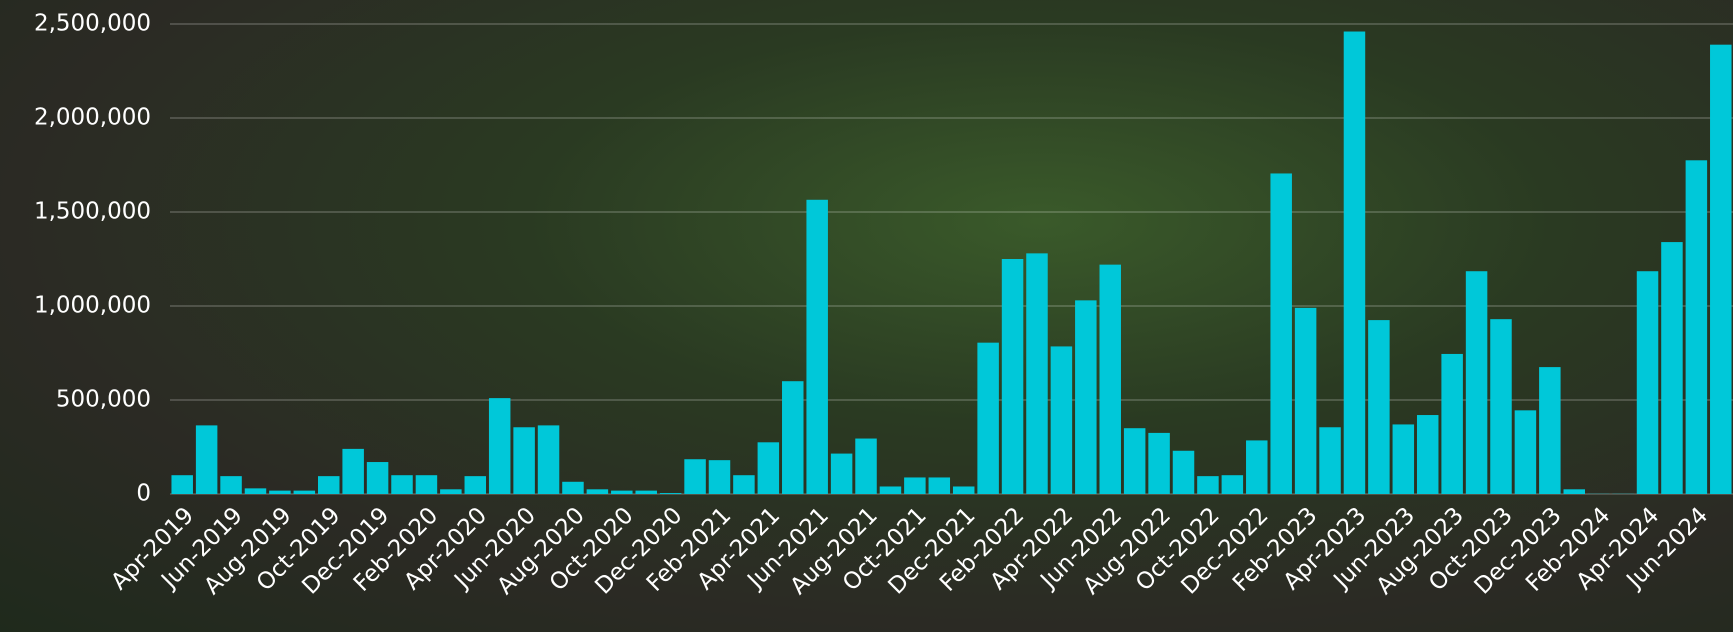 Image resolution: width=1733 pixels, height=632 pixels. I want to click on y-tick-label: 500,000, so click(103, 400).